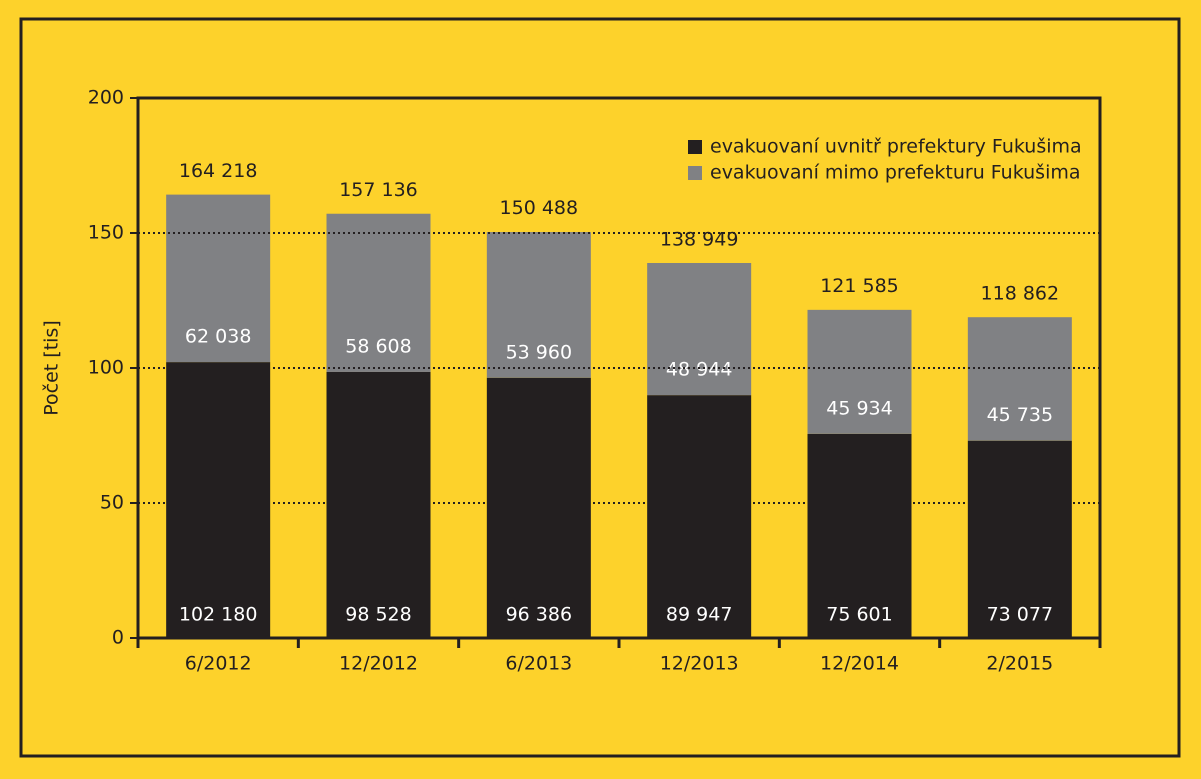 This screenshot has height=779, width=1201. I want to click on value-label: 53 960, so click(539, 352).